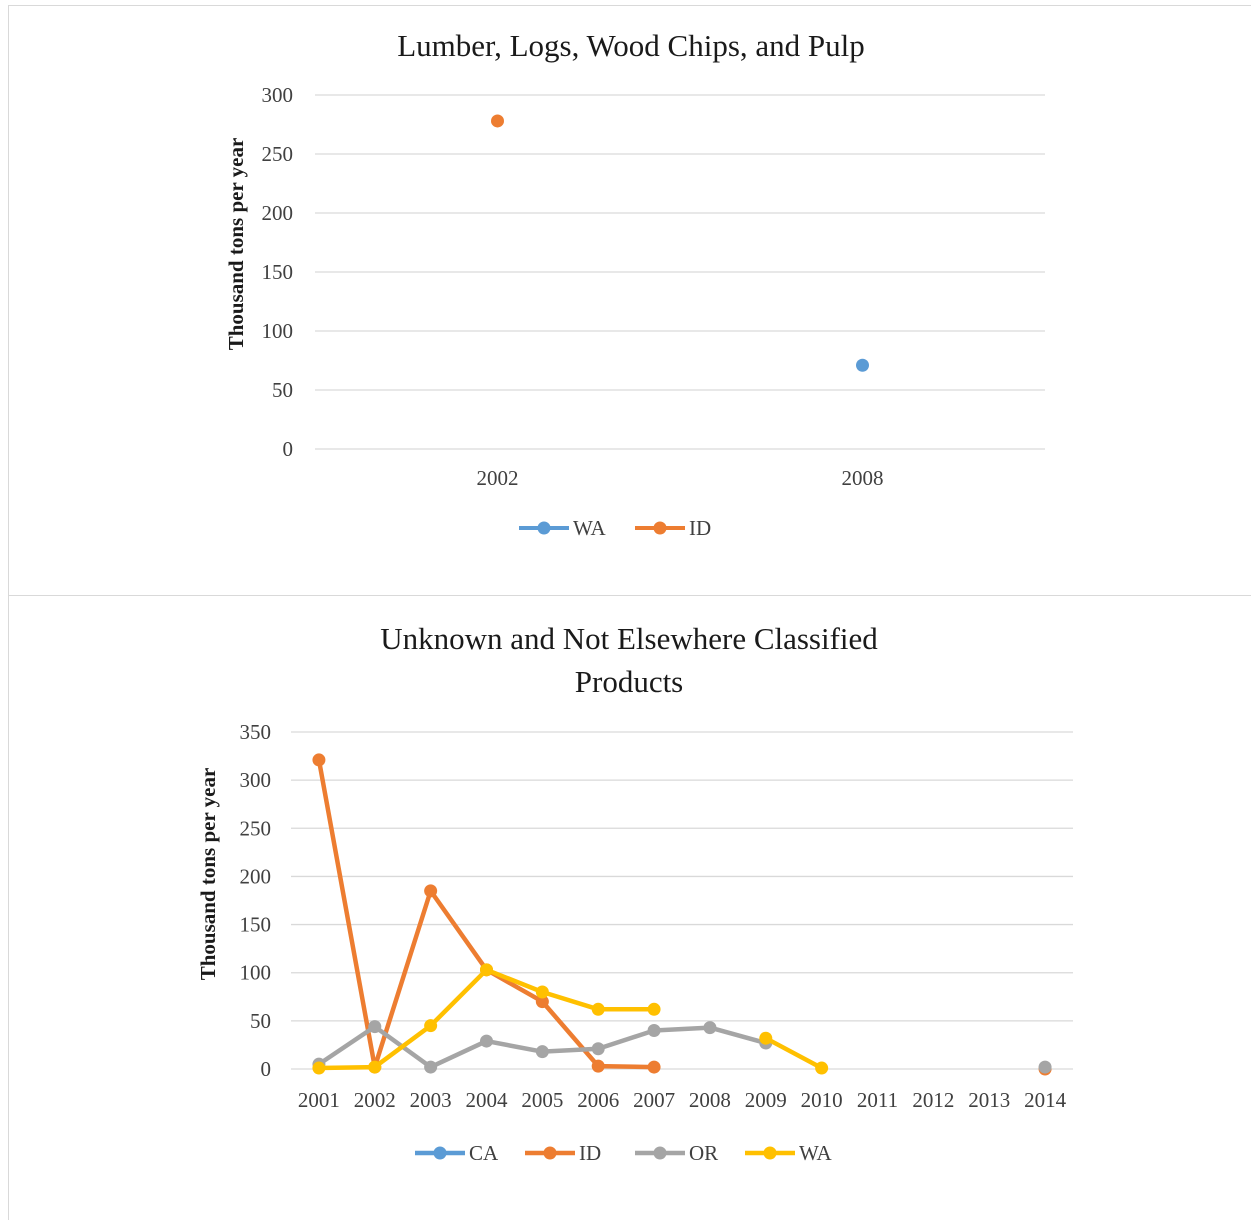 Image resolution: width=1251 pixels, height=1220 pixels. Describe the element at coordinates (375, 1067) in the screenshot. I see `data-point-wa-2002` at that location.